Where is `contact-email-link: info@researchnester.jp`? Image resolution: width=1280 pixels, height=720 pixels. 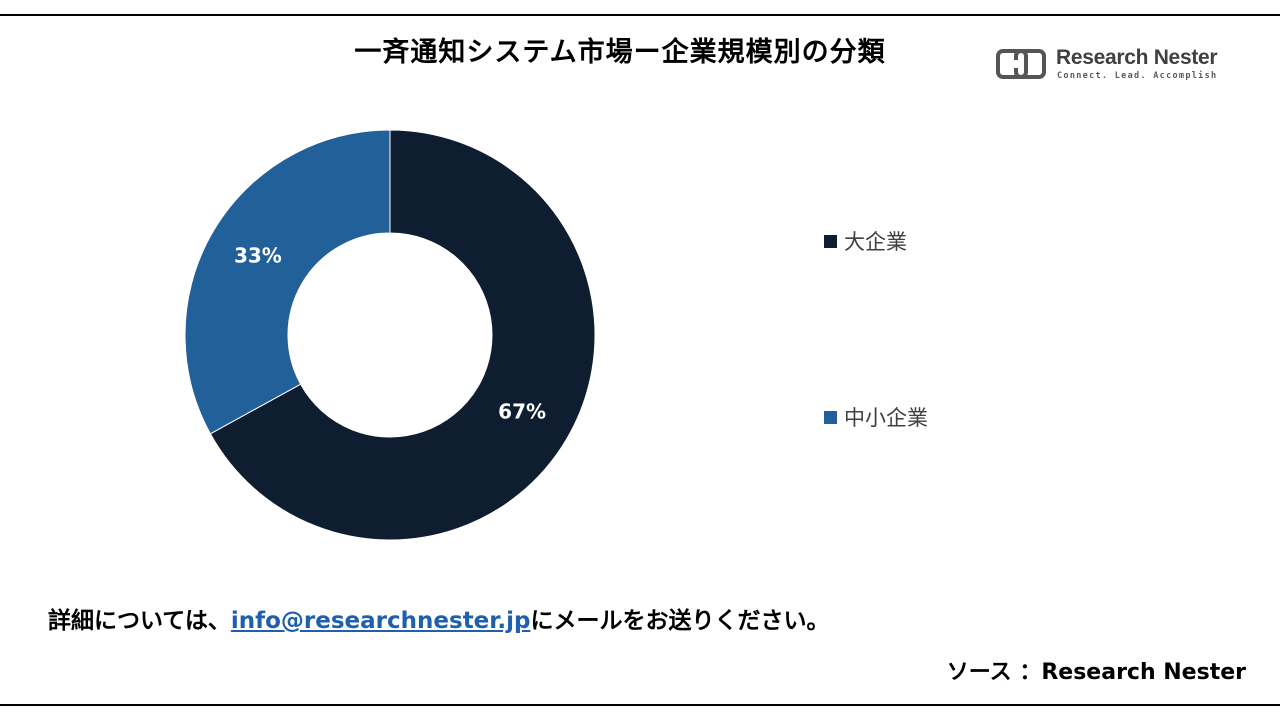
contact-email-link: info@researchnester.jp is located at coordinates (380, 621).